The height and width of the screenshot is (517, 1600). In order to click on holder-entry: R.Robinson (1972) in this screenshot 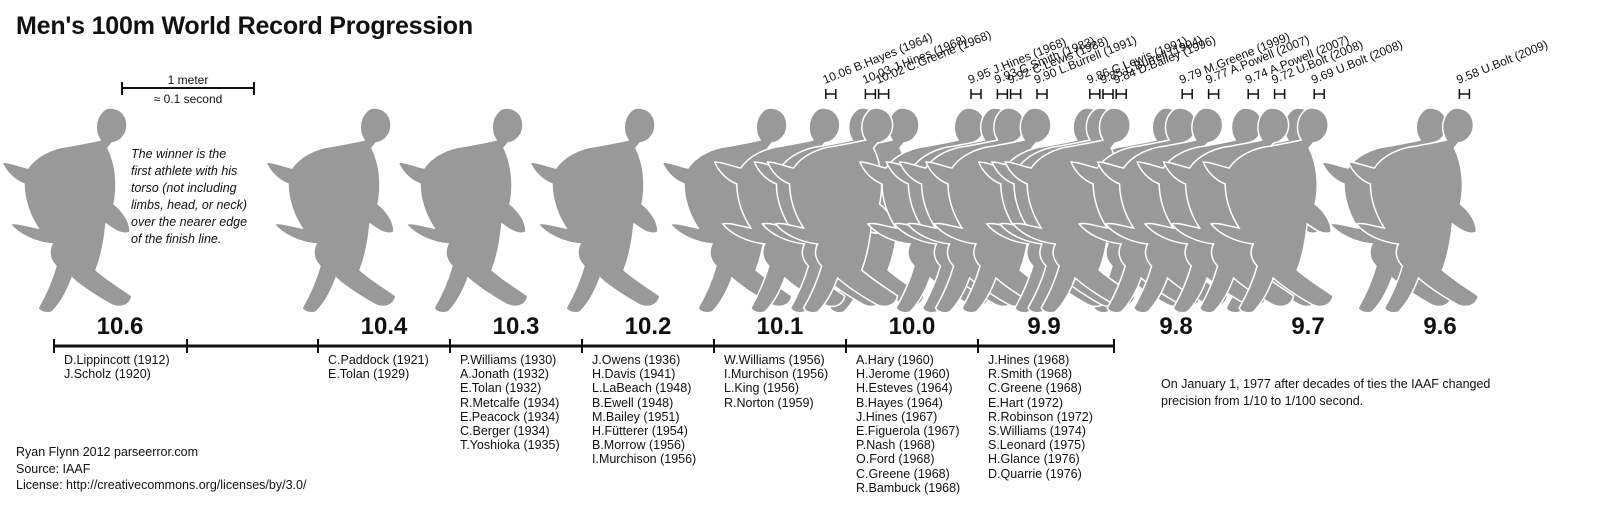, I will do `click(1040, 416)`.